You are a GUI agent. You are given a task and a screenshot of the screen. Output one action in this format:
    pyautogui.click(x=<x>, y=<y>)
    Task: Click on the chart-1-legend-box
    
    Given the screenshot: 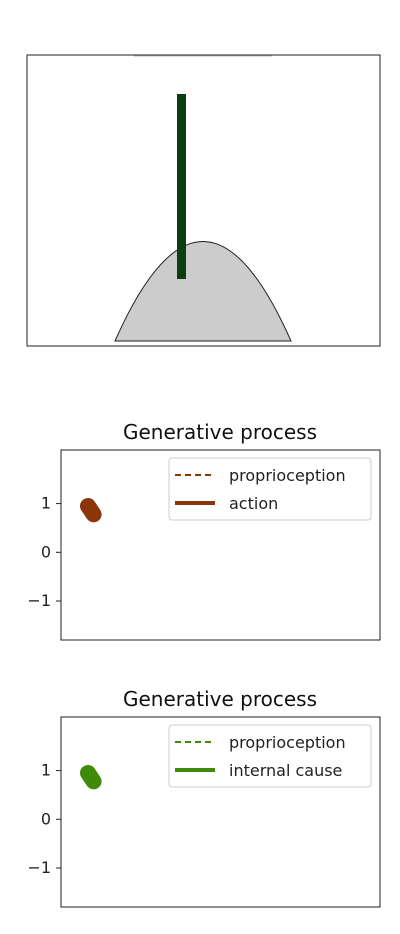 What is the action you would take?
    pyautogui.click(x=270, y=489)
    